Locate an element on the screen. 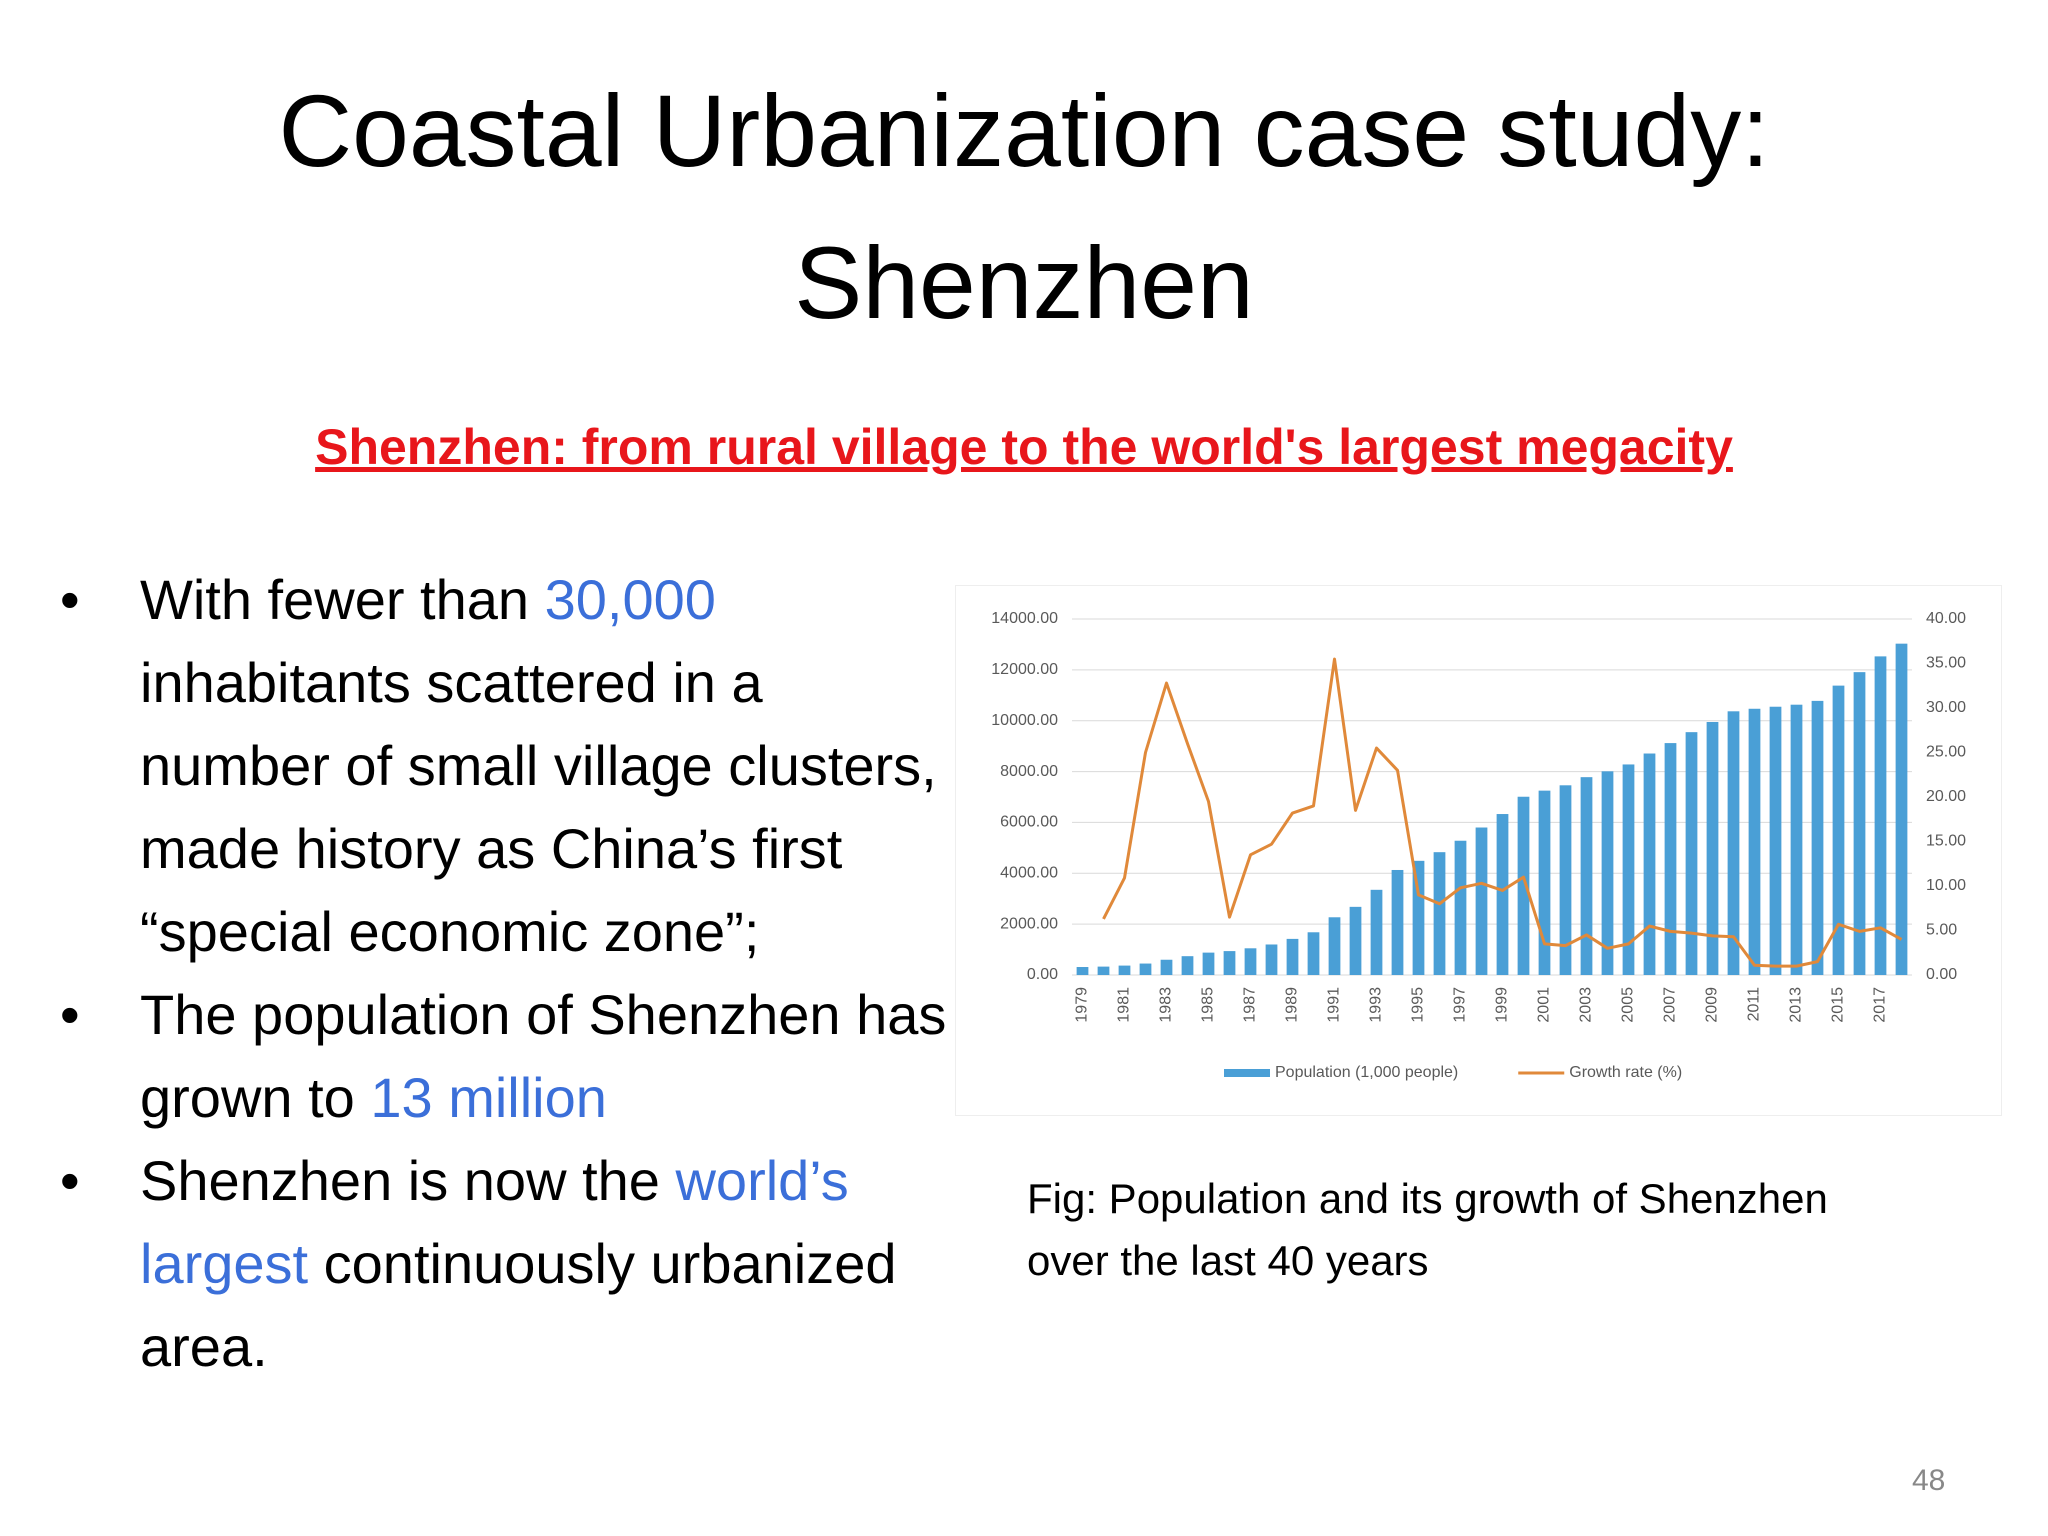 This screenshot has width=2048, height=1536. x-tick-label: 1983 is located at coordinates (1166, 1005).